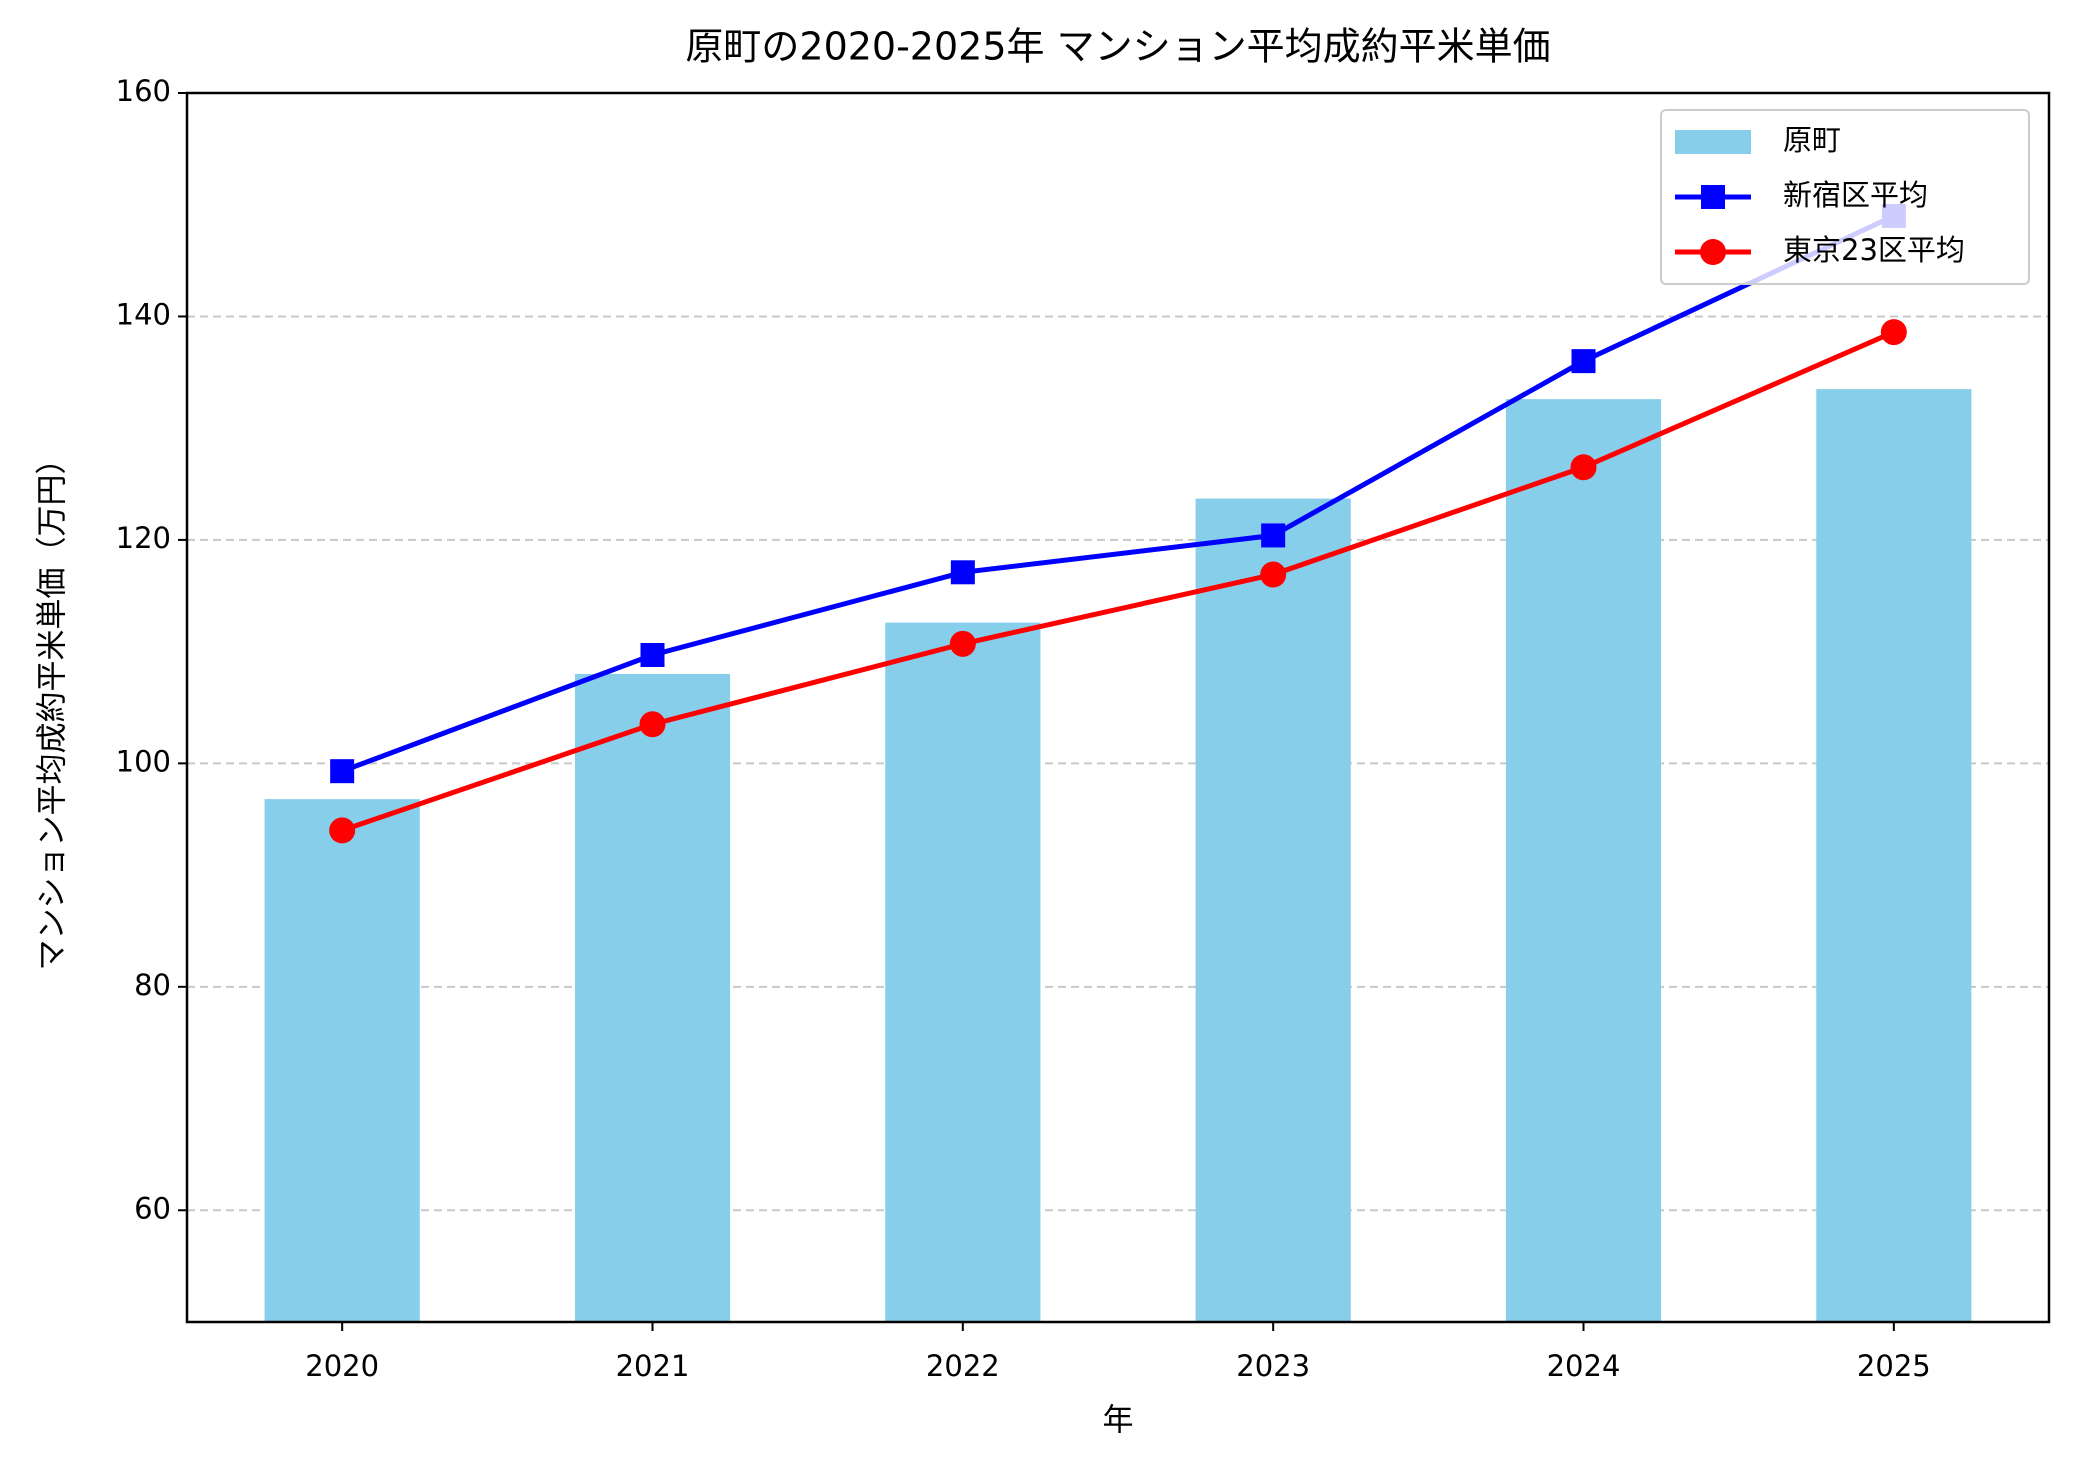  Describe the element at coordinates (1855, 195) in the screenshot. I see `legend-label: 新宿区平均` at that location.